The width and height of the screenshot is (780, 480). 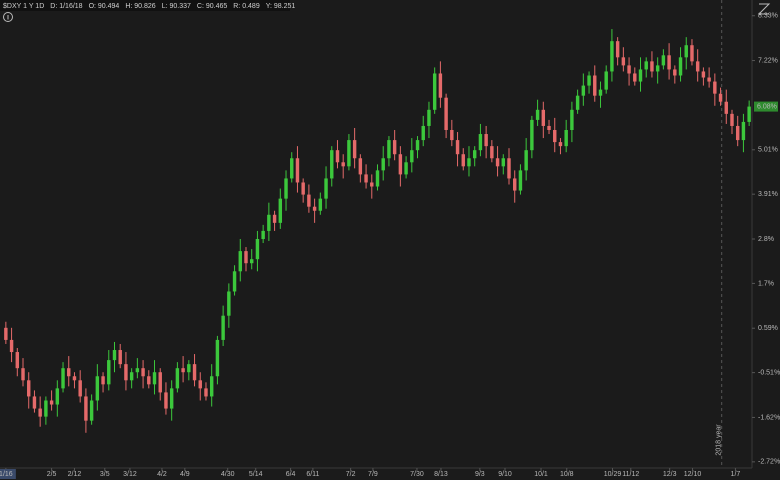 I want to click on last-value-box, so click(x=766, y=106).